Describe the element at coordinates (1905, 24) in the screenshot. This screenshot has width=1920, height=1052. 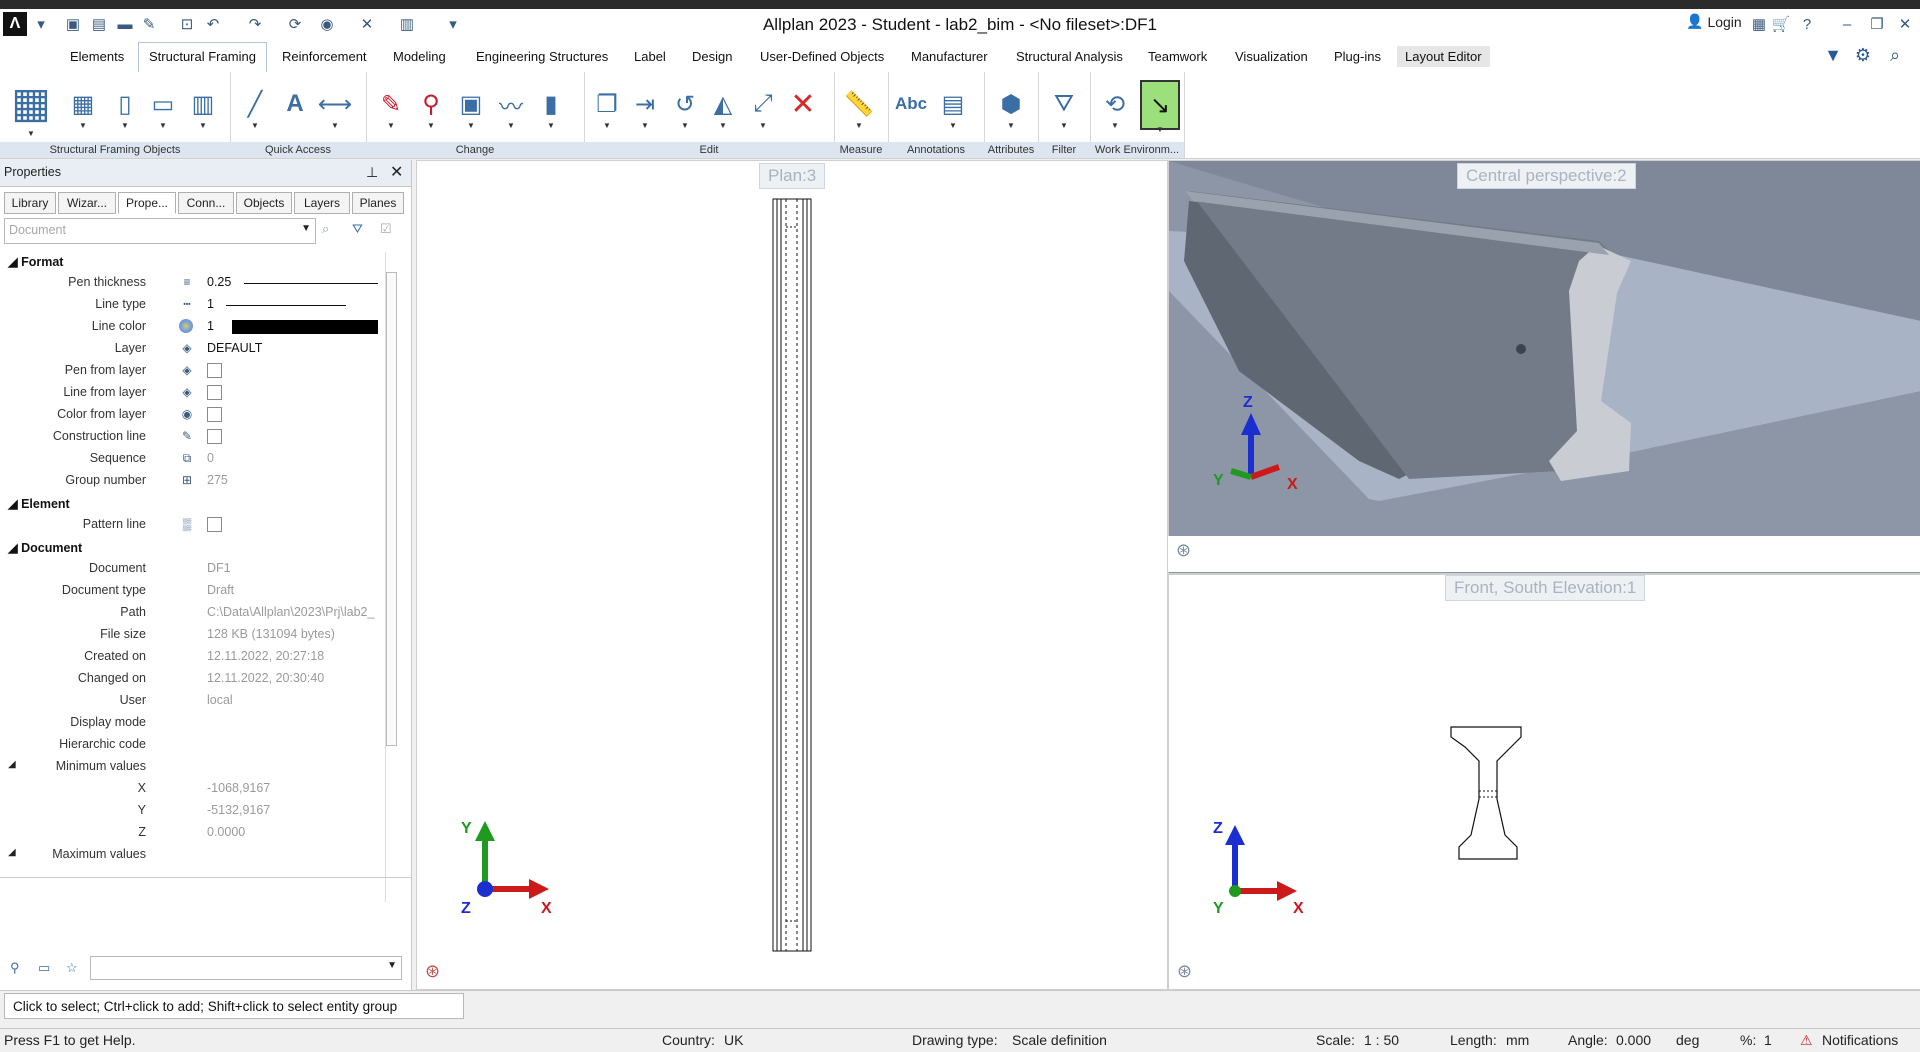
I see `close-icon: ✕` at that location.